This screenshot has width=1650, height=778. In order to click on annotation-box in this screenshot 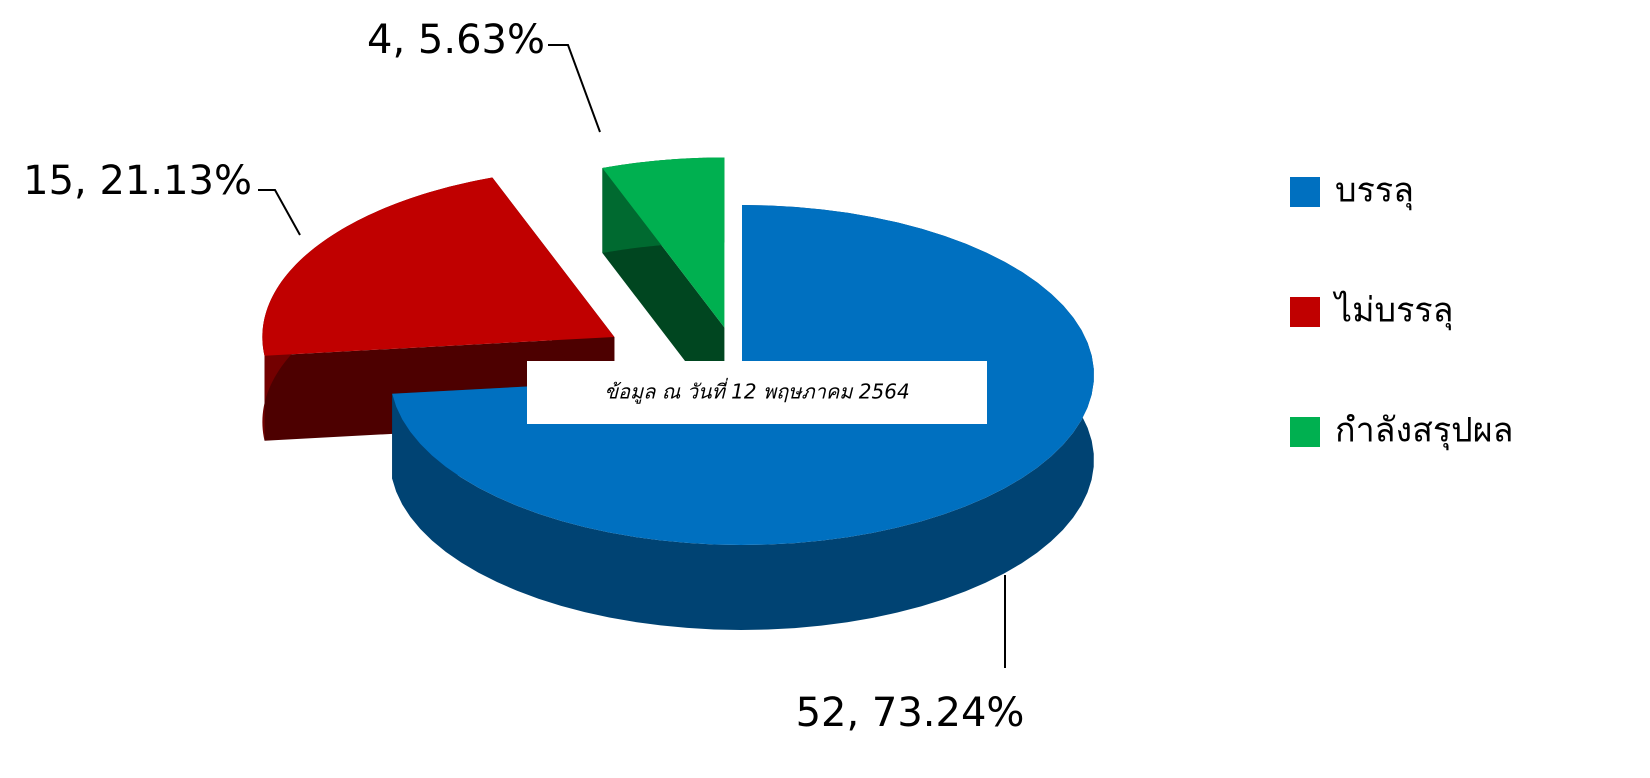, I will do `click(757, 392)`.